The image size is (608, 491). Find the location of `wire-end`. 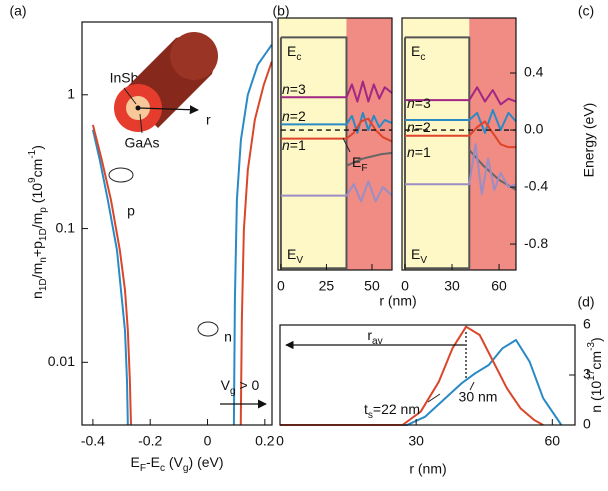

wire-end is located at coordinates (194, 56).